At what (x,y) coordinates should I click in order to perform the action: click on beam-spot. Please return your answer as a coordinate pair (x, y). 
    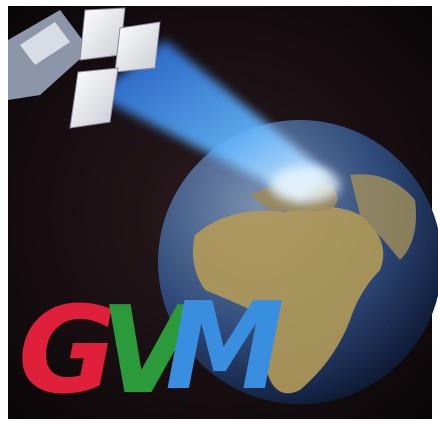
    Looking at the image, I should click on (305, 185).